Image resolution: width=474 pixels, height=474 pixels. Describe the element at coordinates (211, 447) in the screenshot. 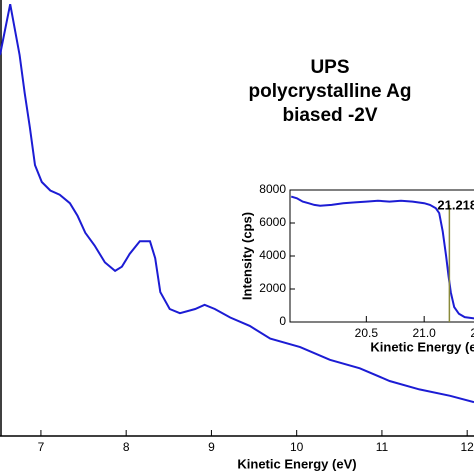

I see `x-tick-label: 9` at that location.